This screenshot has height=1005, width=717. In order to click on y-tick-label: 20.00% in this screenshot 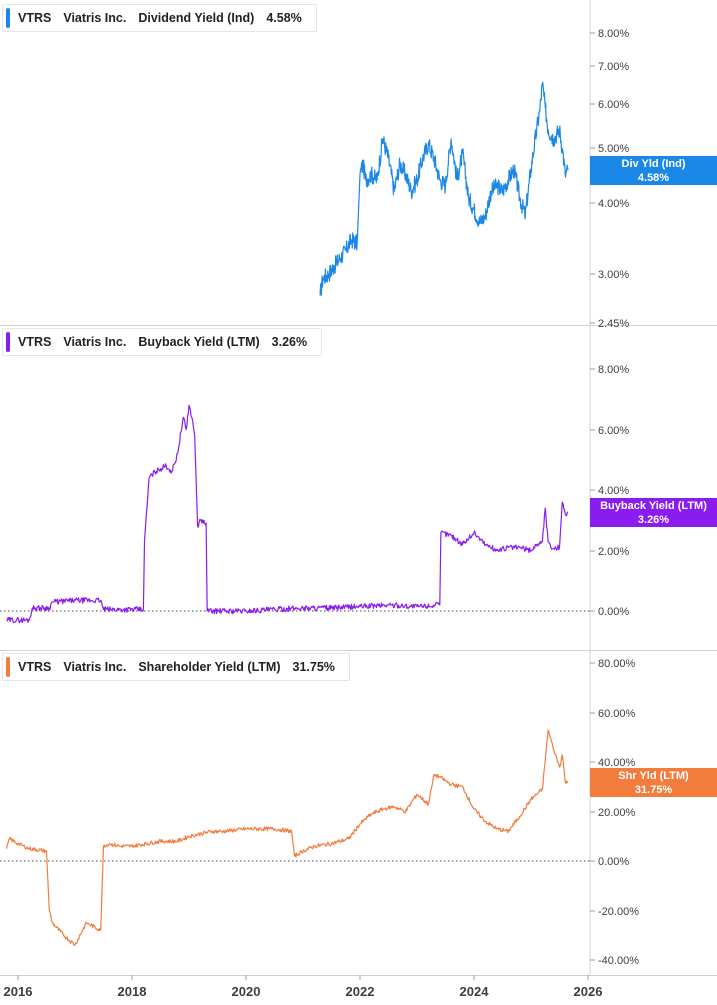, I will do `click(617, 813)`.